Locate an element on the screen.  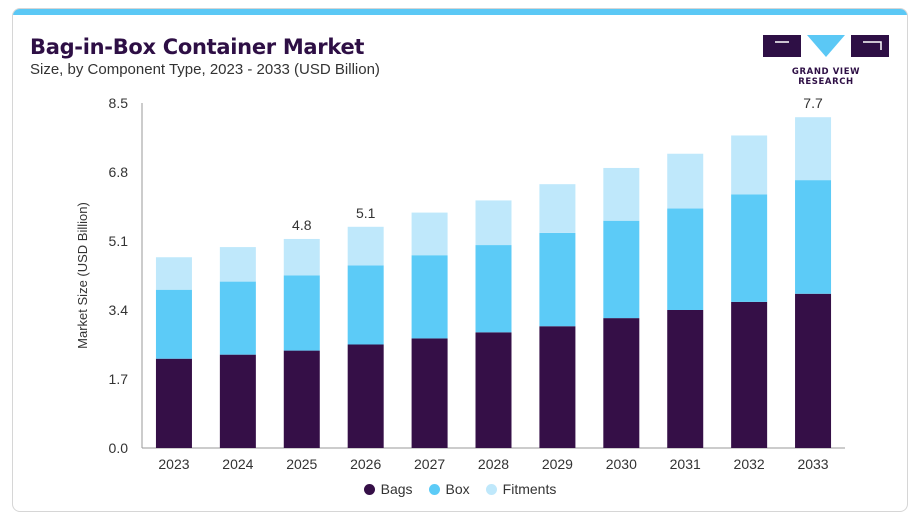
legend-item-fitments: Fitments is located at coordinates (521, 489).